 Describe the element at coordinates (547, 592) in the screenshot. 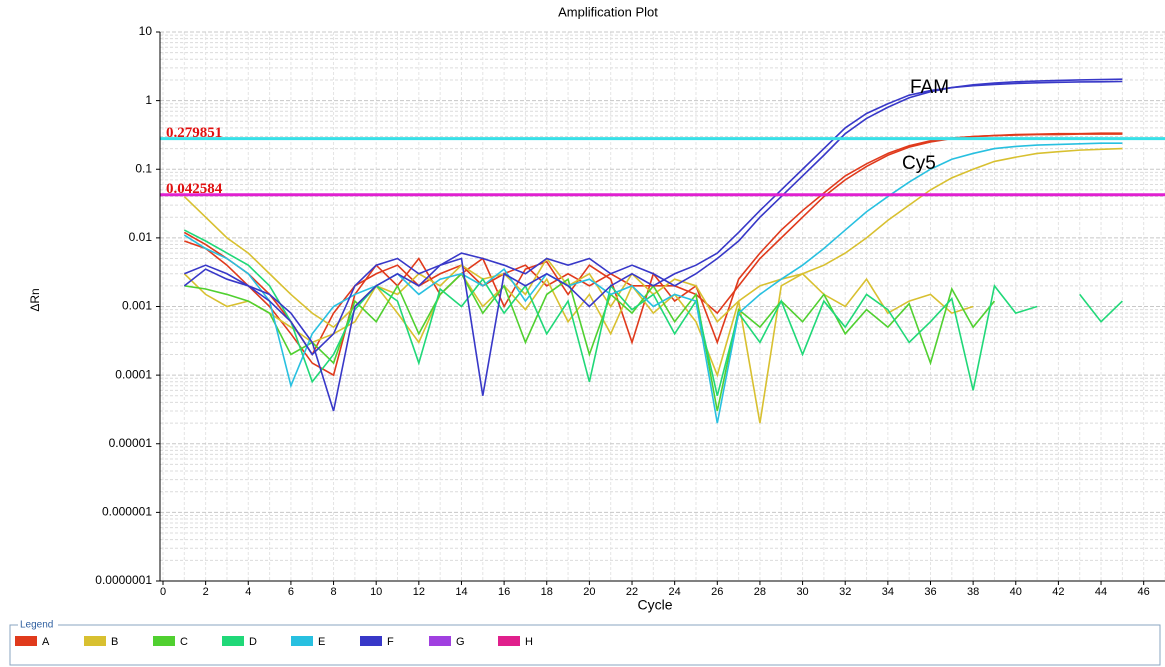

I see `x-tick-label: 18` at that location.